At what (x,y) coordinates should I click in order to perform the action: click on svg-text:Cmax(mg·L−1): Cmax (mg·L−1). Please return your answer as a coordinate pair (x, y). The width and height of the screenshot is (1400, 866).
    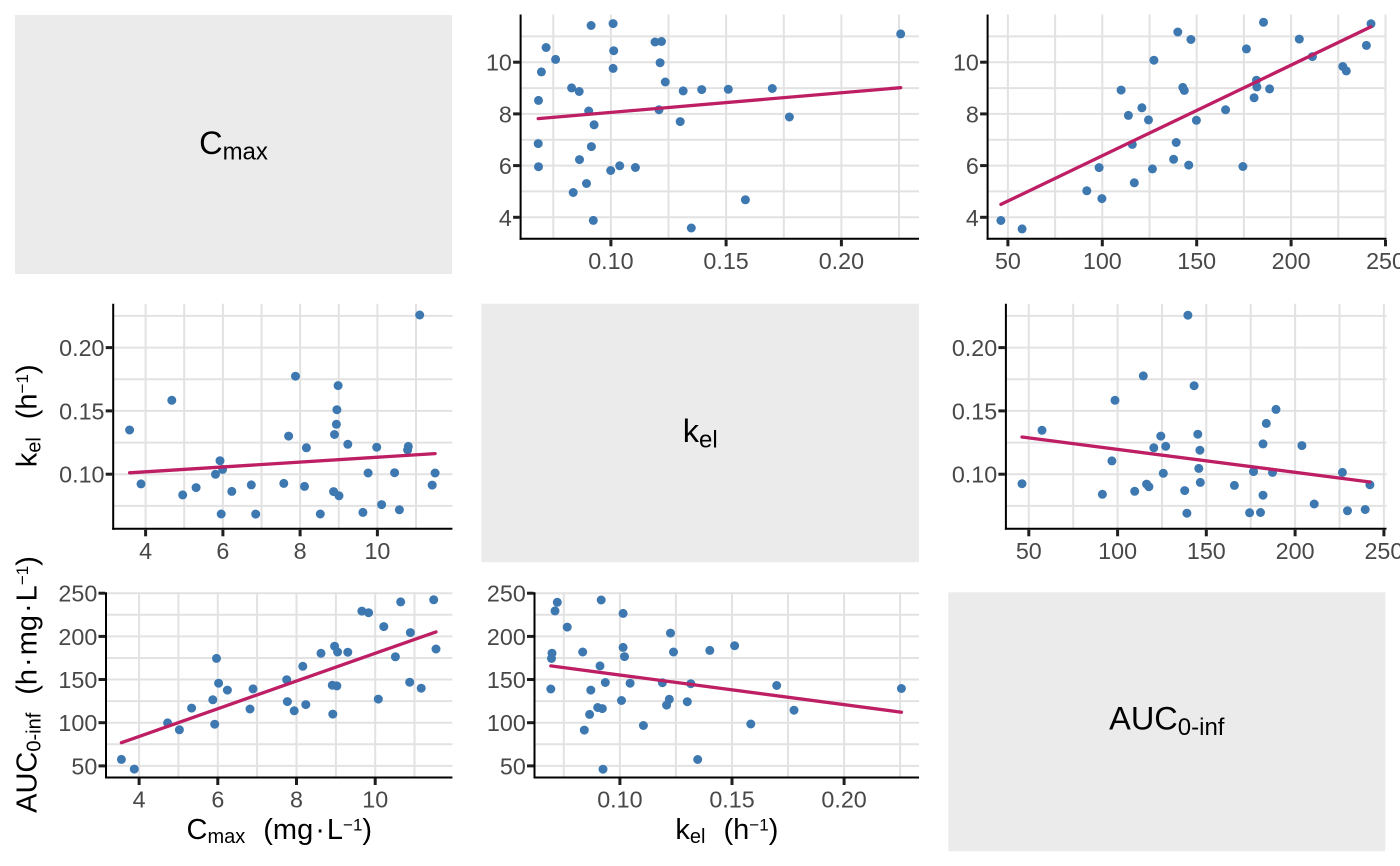
    Looking at the image, I should click on (280, 831).